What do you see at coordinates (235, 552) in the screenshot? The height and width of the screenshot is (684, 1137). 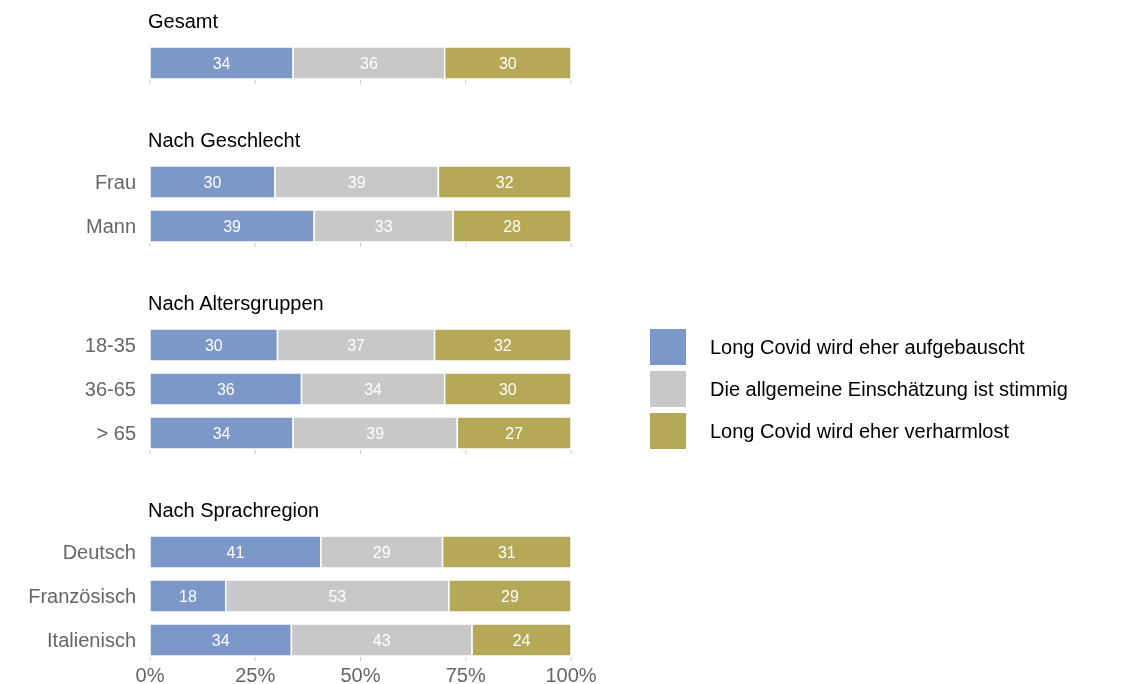 I see `data-label: 41` at bounding box center [235, 552].